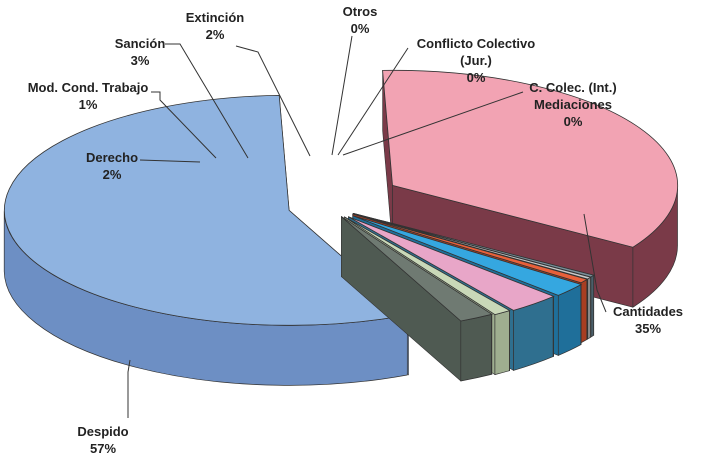 The width and height of the screenshot is (703, 459). Describe the element at coordinates (102, 431) in the screenshot. I see `data-label-line-despido-0: Despido` at that location.